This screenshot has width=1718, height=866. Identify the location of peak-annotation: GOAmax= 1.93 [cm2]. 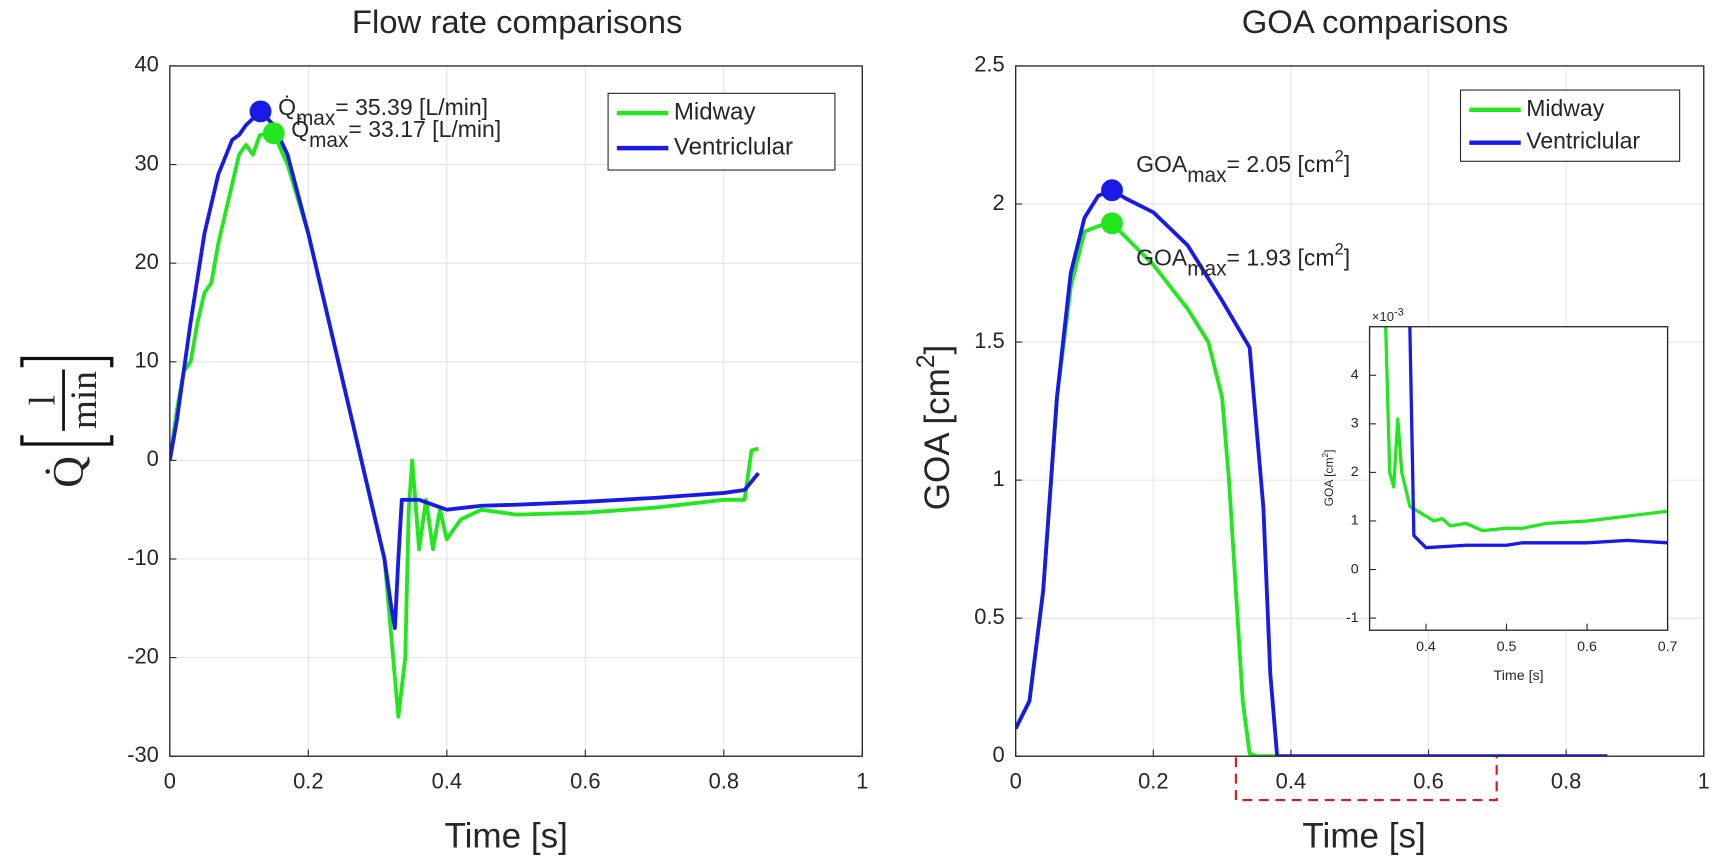
(1243, 260).